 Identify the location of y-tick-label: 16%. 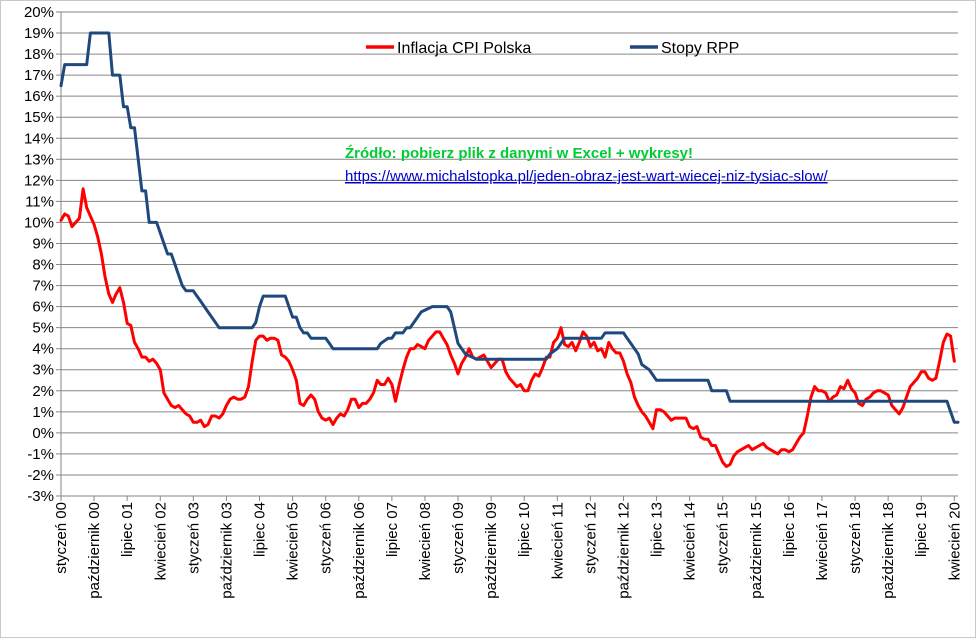
(39, 96).